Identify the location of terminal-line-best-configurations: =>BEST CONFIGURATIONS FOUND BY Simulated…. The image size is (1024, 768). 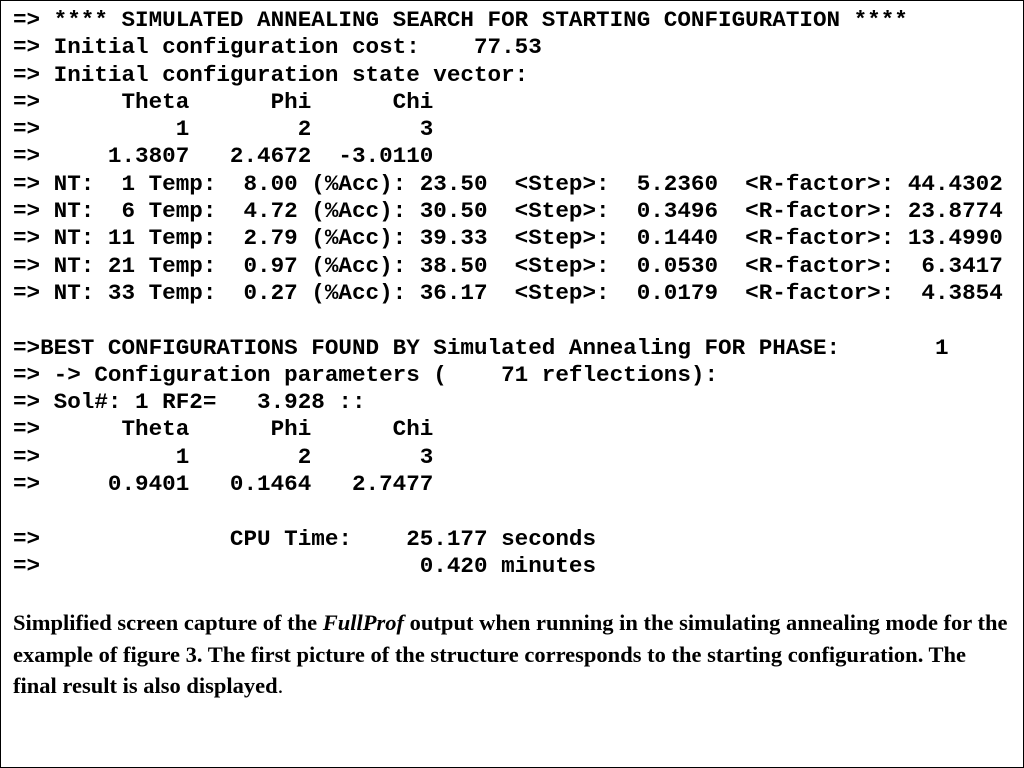
(481, 347).